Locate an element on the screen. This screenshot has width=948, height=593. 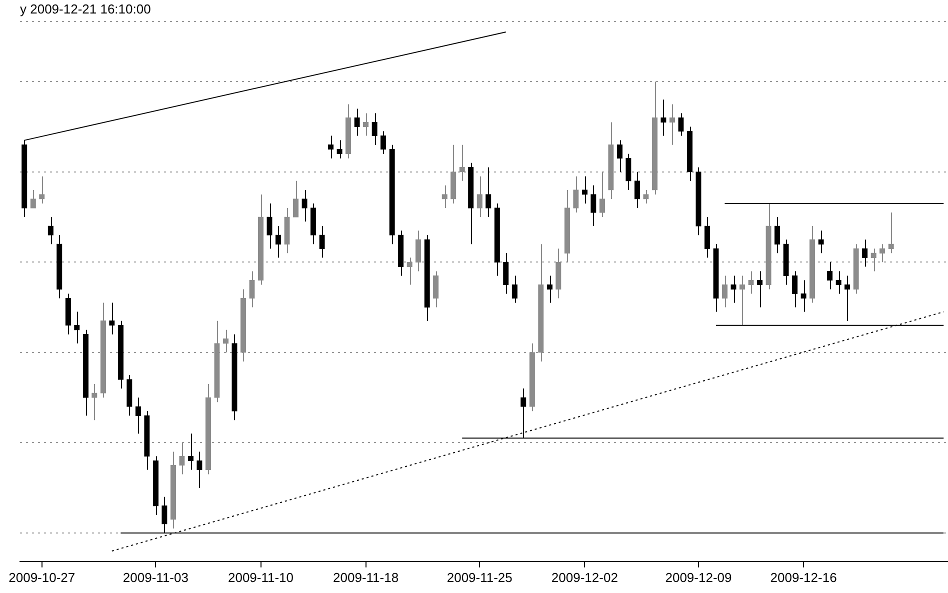
x-tick-label: 2009-11-18 is located at coordinates (366, 577).